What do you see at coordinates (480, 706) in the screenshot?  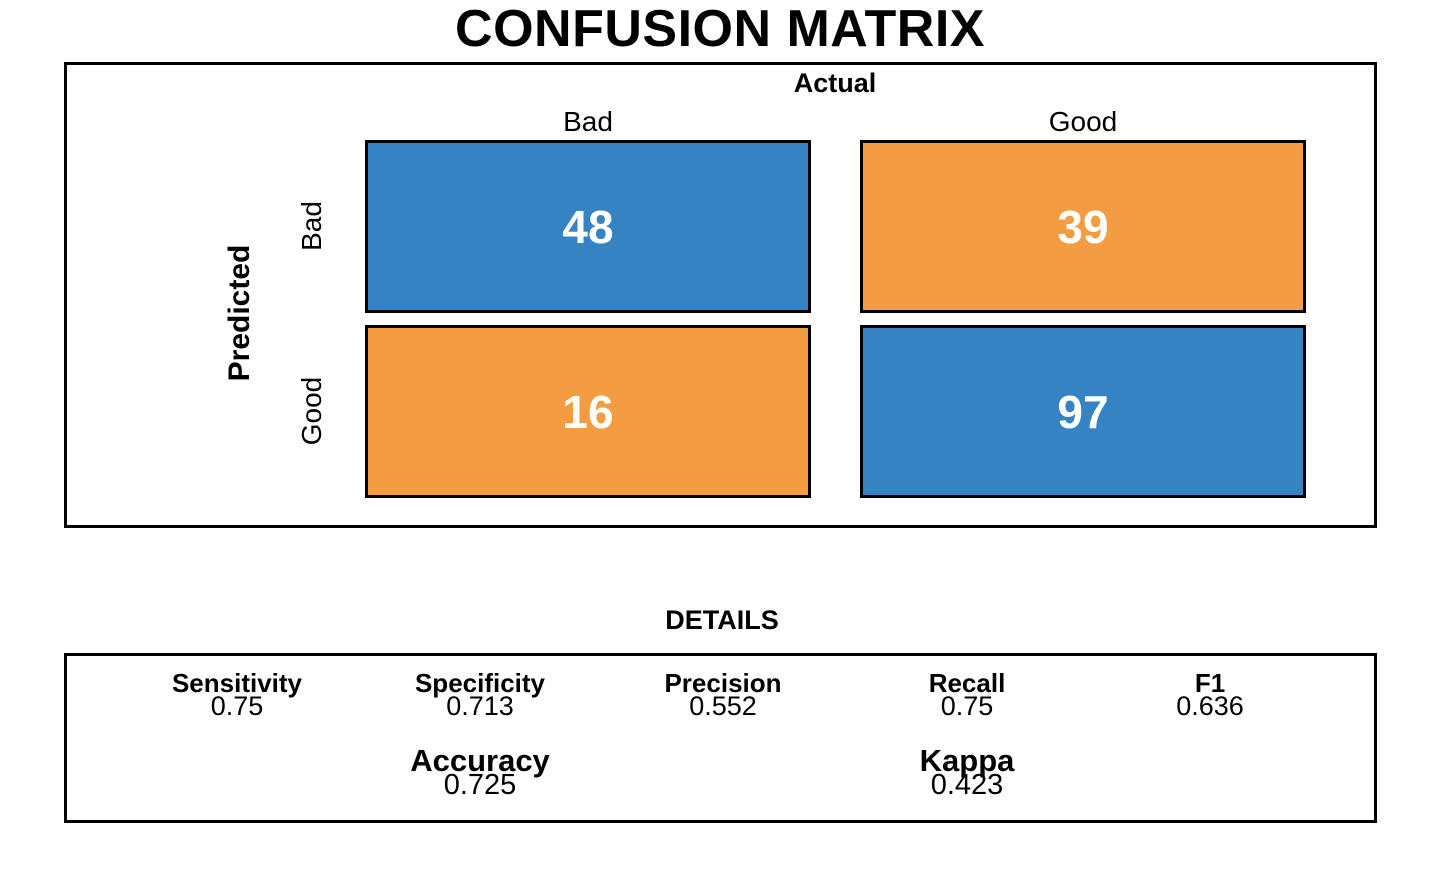 I see `stat-value: 0.713` at bounding box center [480, 706].